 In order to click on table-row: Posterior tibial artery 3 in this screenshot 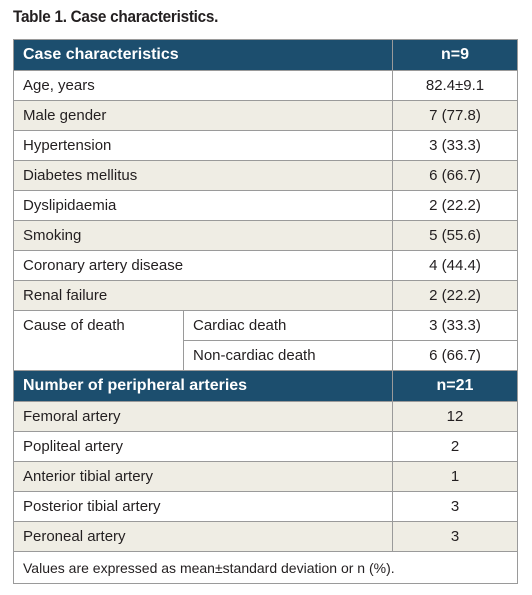, I will do `click(265, 506)`.